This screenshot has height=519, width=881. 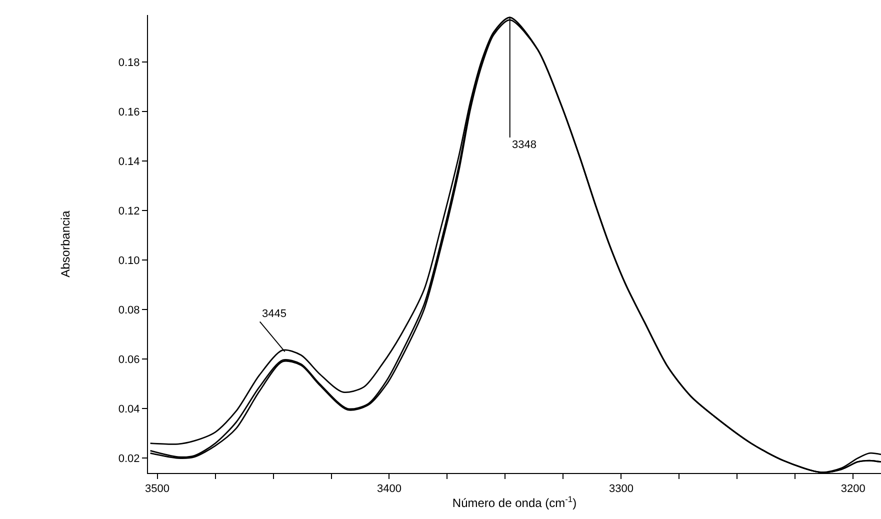 What do you see at coordinates (129, 260) in the screenshot?
I see `y-tick-label: 0.10` at bounding box center [129, 260].